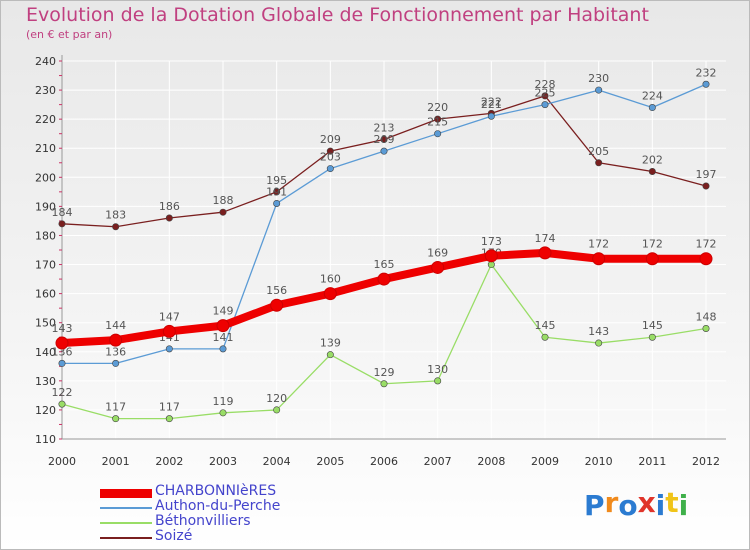 The height and width of the screenshot is (550, 750). I want to click on data-label: 122, so click(62, 392).